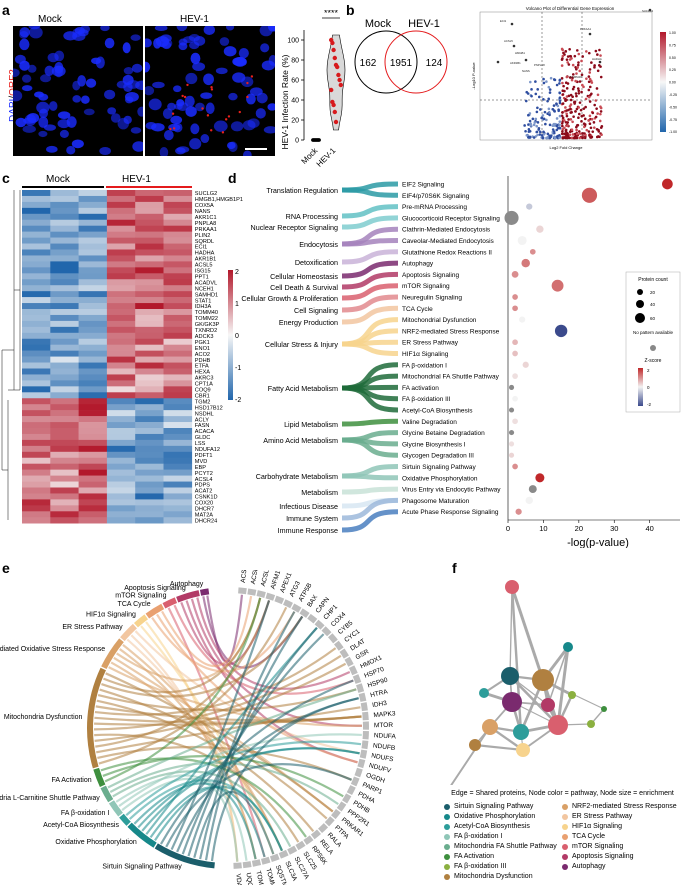 The image size is (685, 885). I want to click on chord-pathway-arc, so click(170, 603).